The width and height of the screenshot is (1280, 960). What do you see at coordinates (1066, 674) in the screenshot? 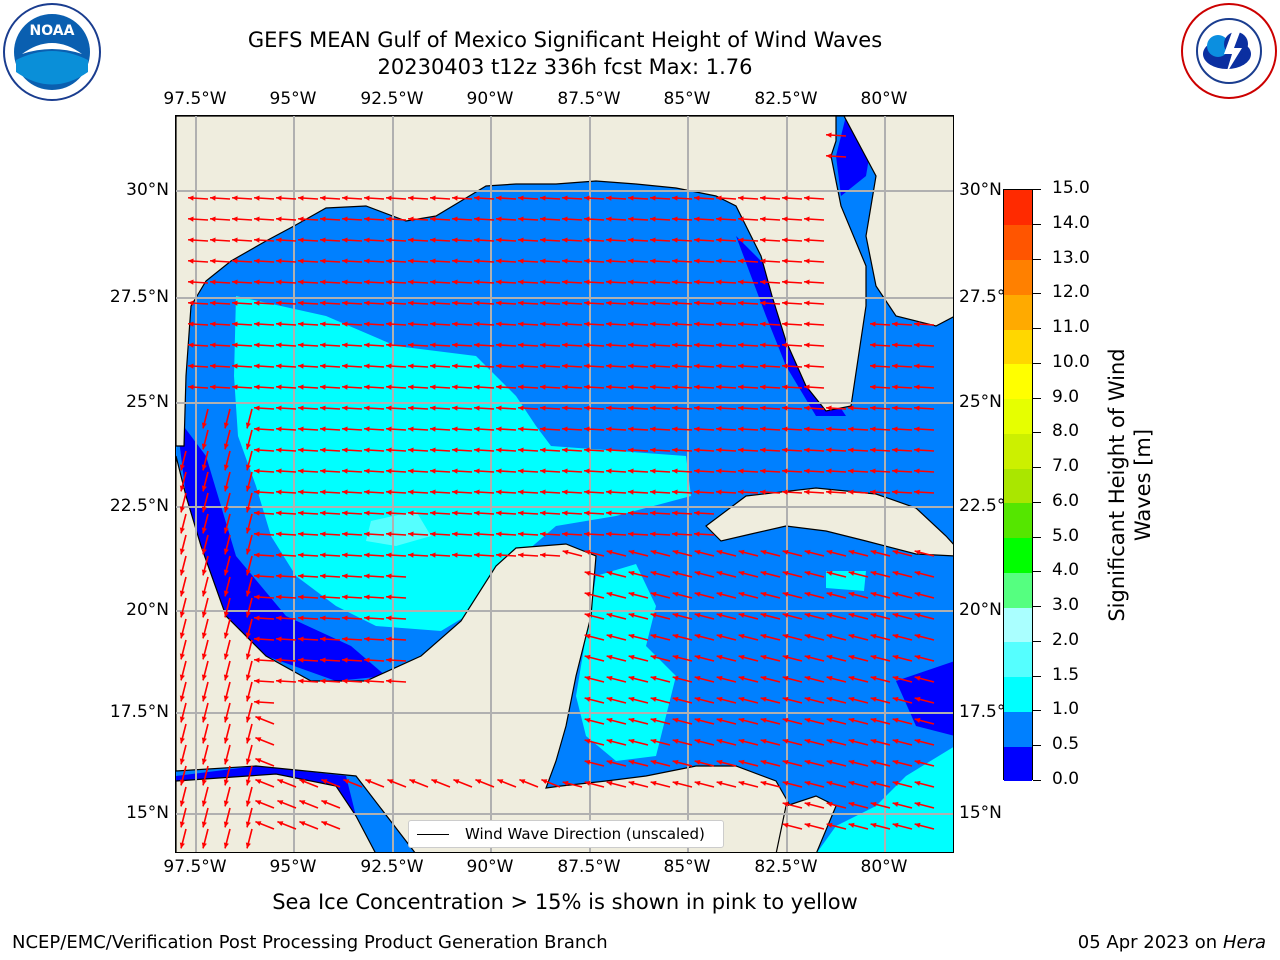
I see `colorbar-tick-label: 1.5` at bounding box center [1066, 674].